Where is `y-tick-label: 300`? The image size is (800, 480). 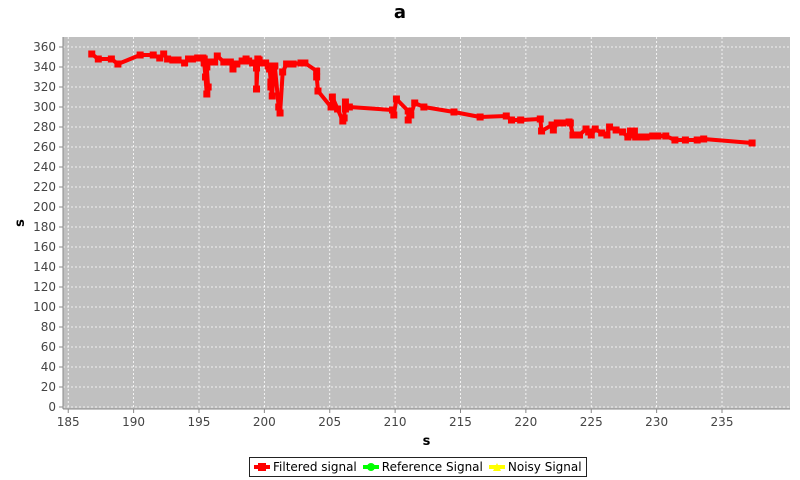
y-tick-label: 300 is located at coordinates (44, 107).